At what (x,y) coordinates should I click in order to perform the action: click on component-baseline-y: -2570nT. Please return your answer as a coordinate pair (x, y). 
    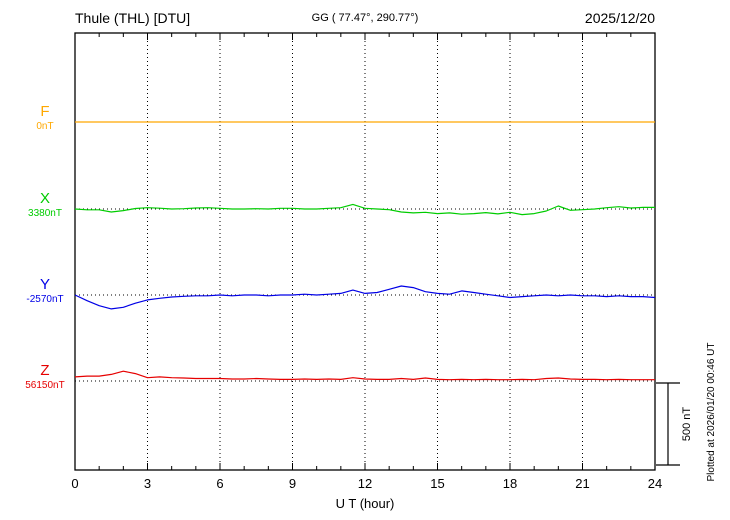
    Looking at the image, I should click on (45, 299).